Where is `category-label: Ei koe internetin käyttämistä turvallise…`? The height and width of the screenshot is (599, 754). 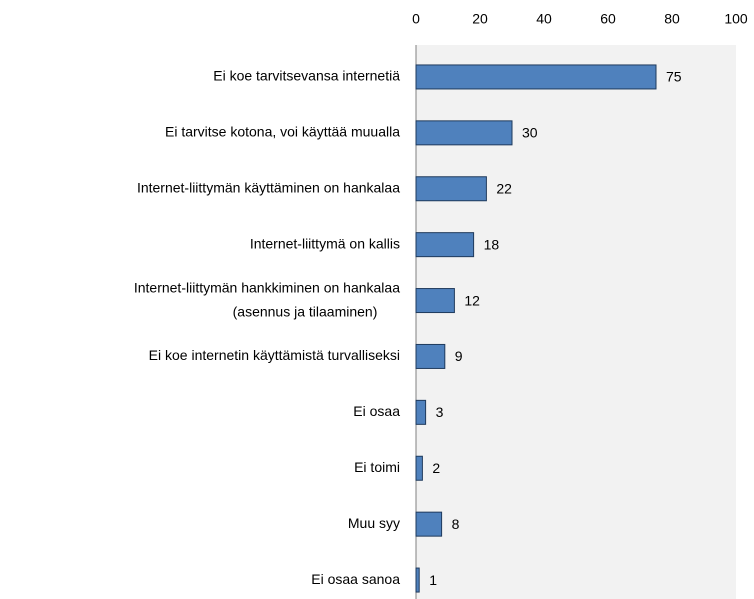 category-label: Ei koe internetin käyttämistä turvallise… is located at coordinates (274, 355).